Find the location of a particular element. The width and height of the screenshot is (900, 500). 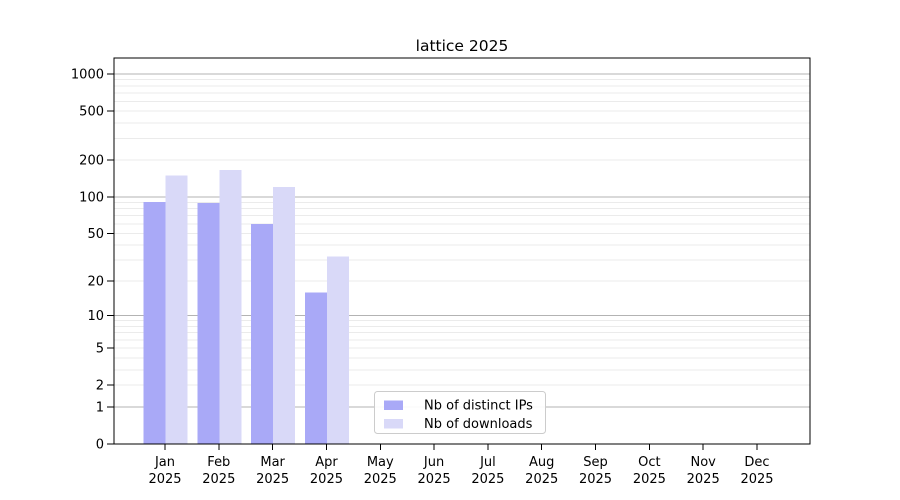

y-tick-label-10: 10 is located at coordinates (95, 316).